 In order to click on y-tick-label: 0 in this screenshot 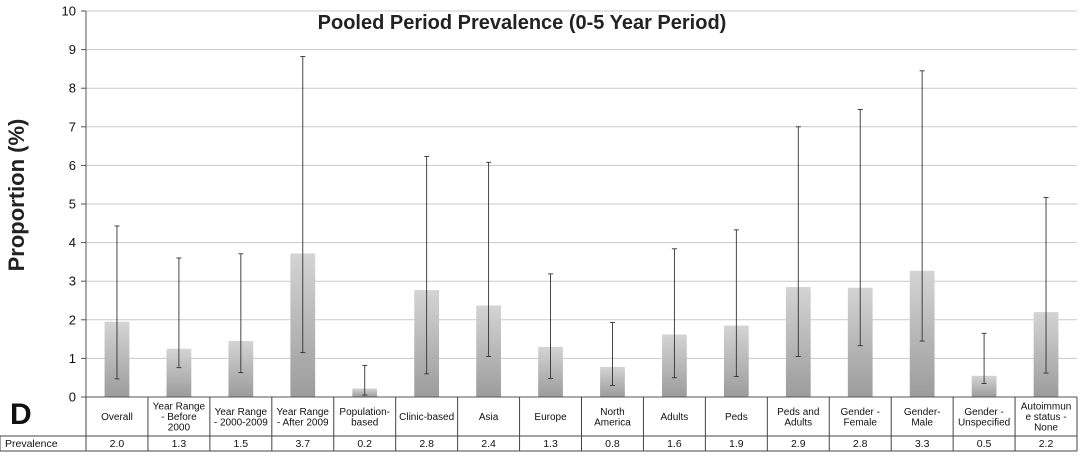, I will do `click(72, 397)`.